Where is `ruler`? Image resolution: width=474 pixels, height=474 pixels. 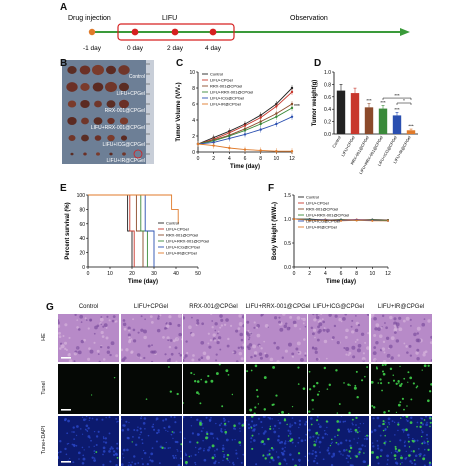 ruler is located at coordinates (150, 112).